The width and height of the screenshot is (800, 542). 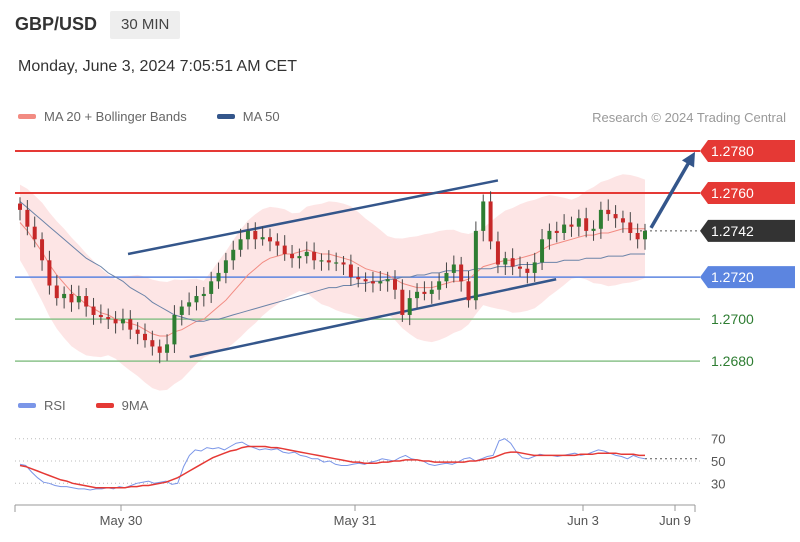 I want to click on chart-timestamp: Monday, June 3, 2024 7:05:51 AM CET, so click(x=157, y=66).